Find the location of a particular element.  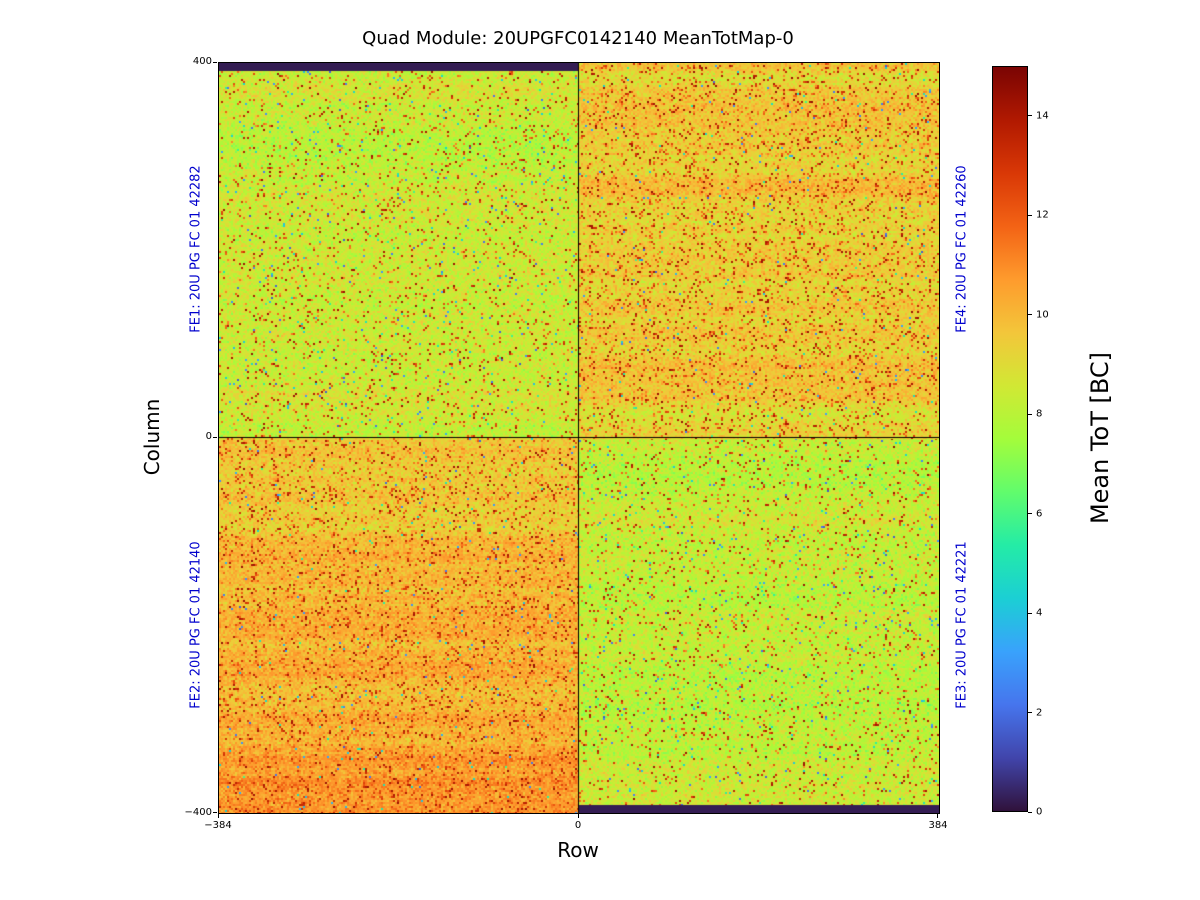

x-tick-label-0: 0 is located at coordinates (578, 825).